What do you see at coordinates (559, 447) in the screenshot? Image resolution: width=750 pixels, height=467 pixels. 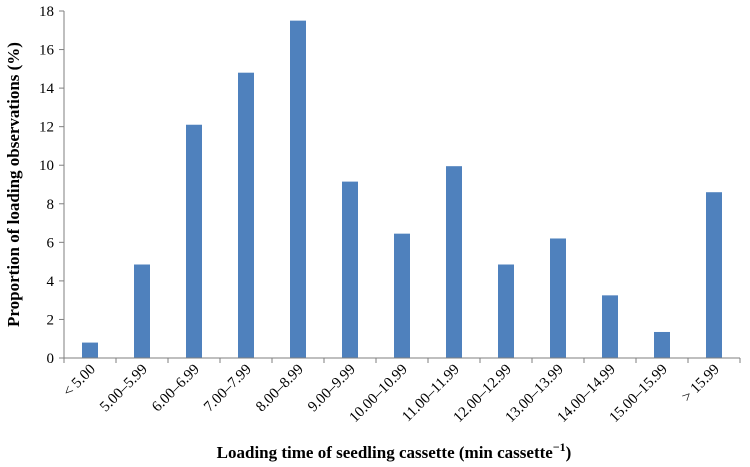 I see `x-axis-title-superscript: −1` at bounding box center [559, 447].